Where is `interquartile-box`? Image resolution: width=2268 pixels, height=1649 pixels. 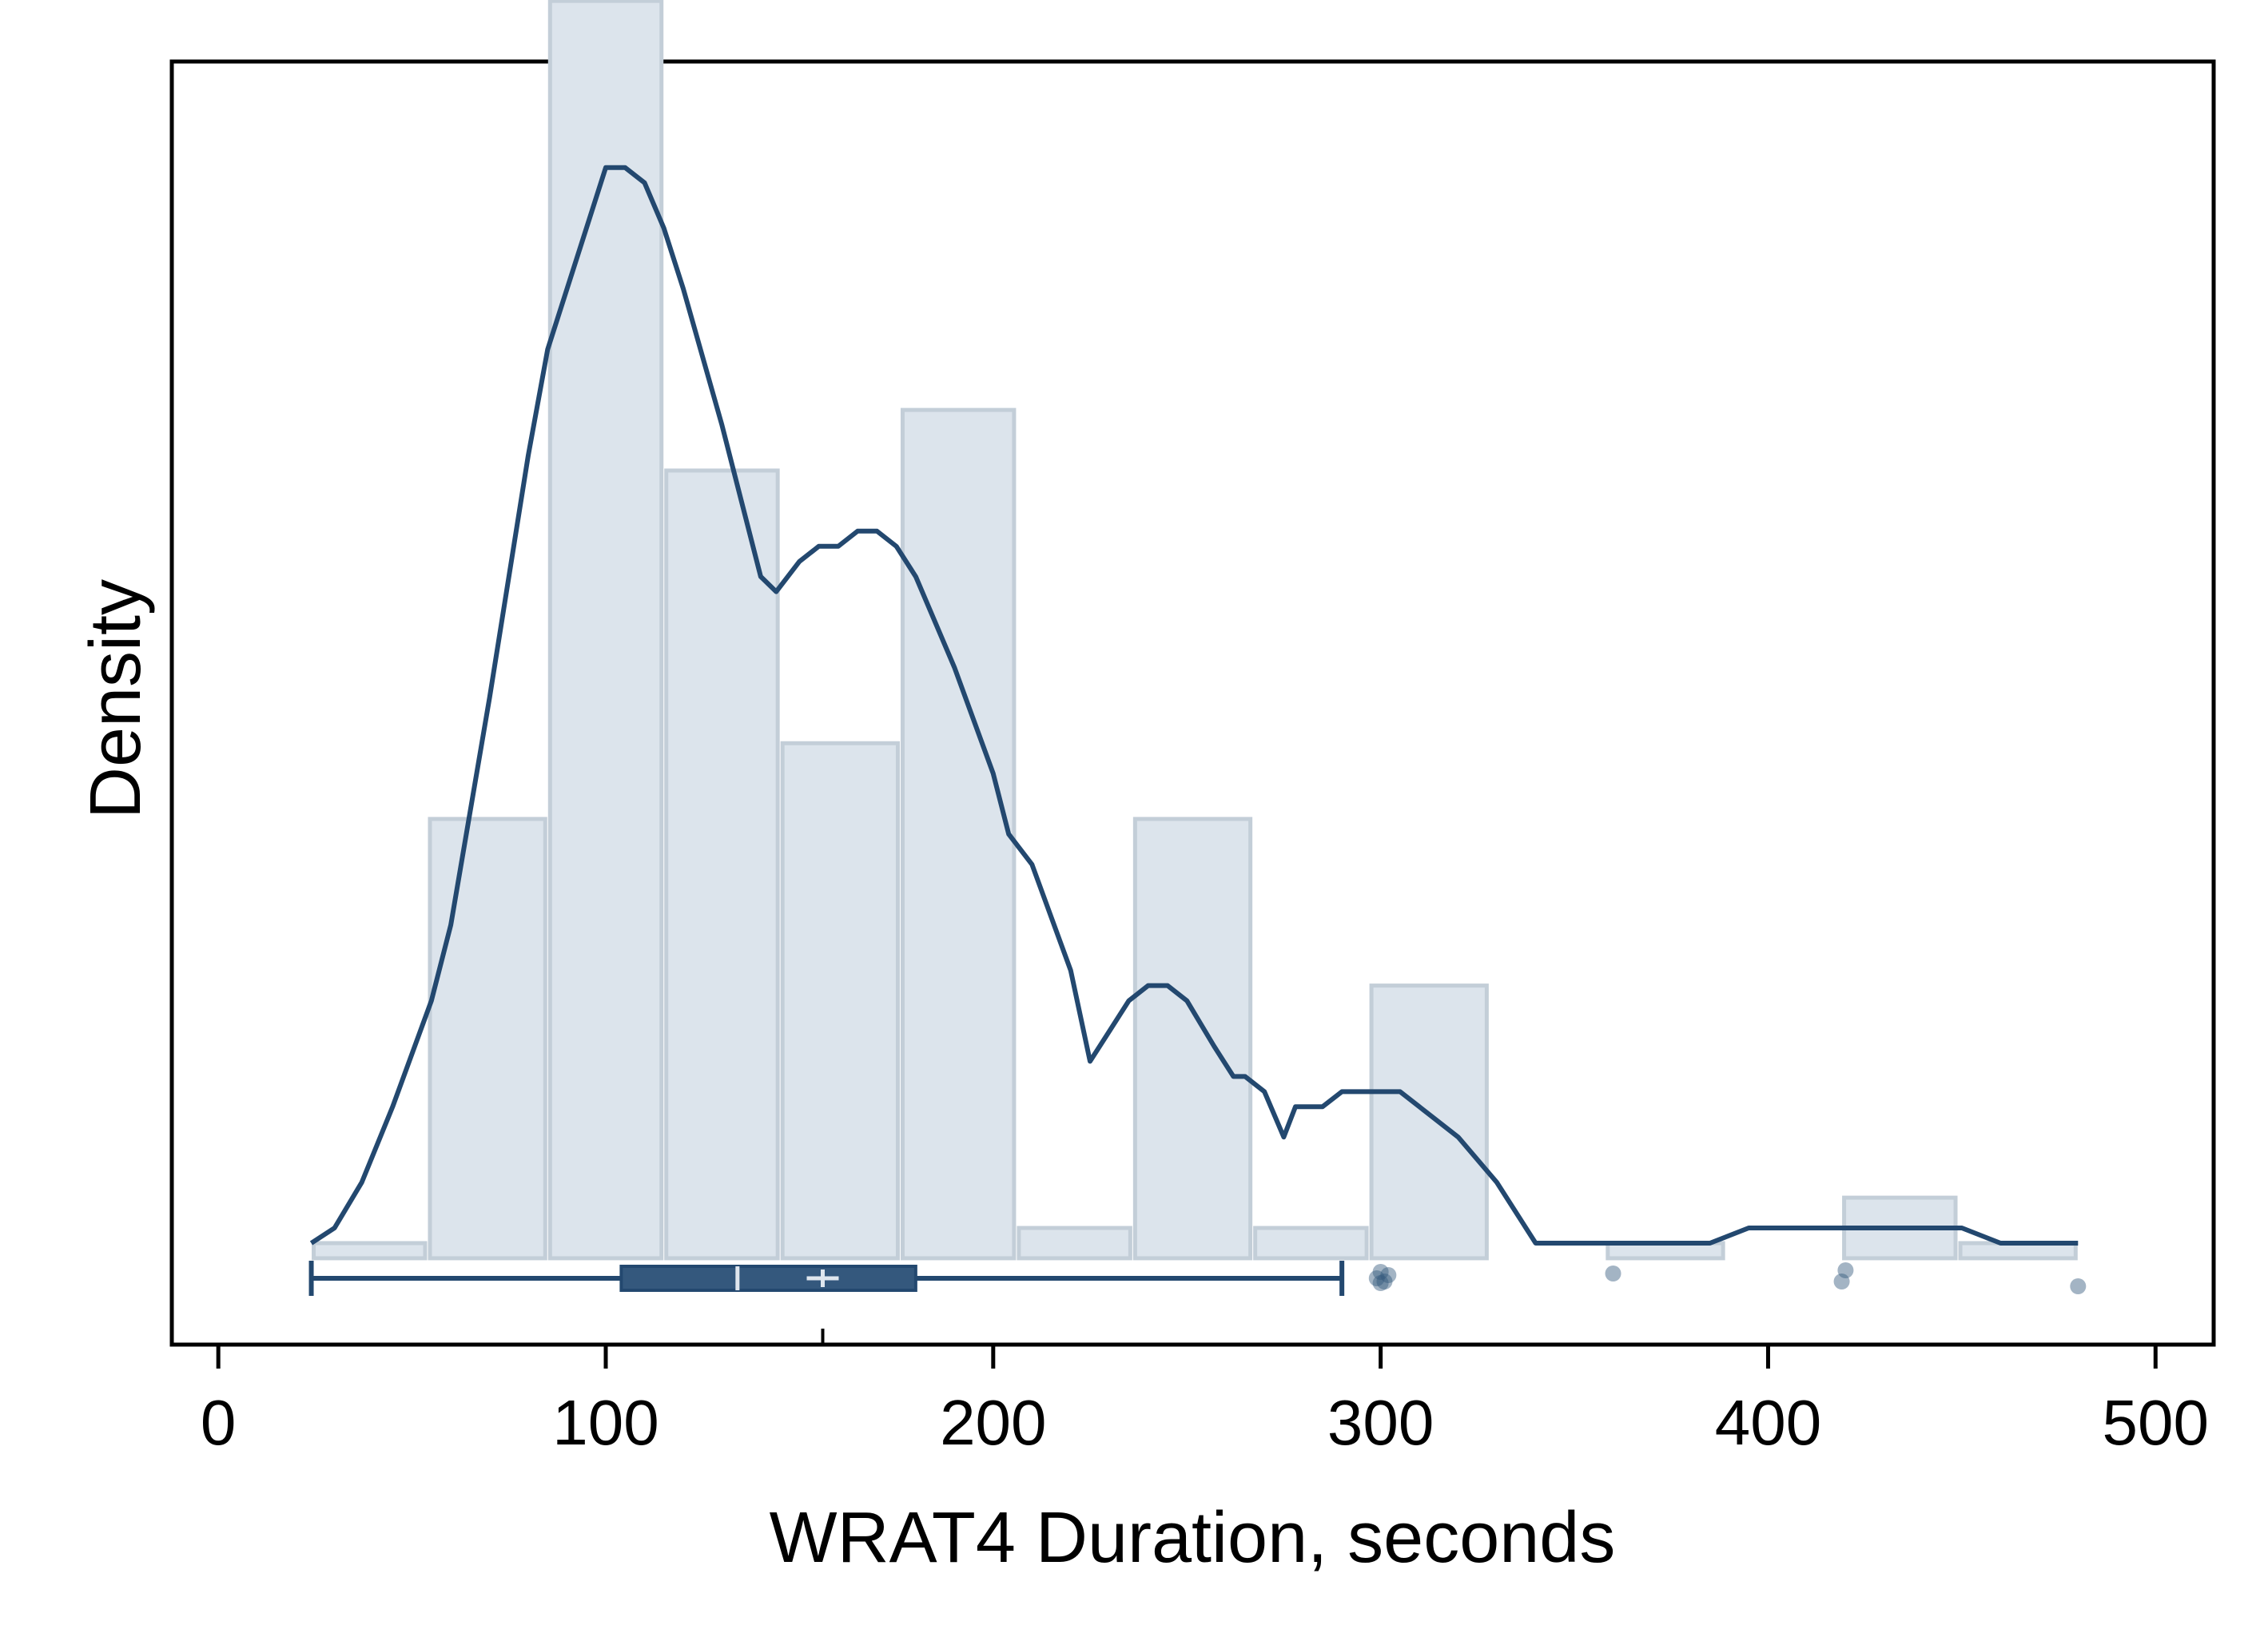
interquartile-box is located at coordinates (768, 1278).